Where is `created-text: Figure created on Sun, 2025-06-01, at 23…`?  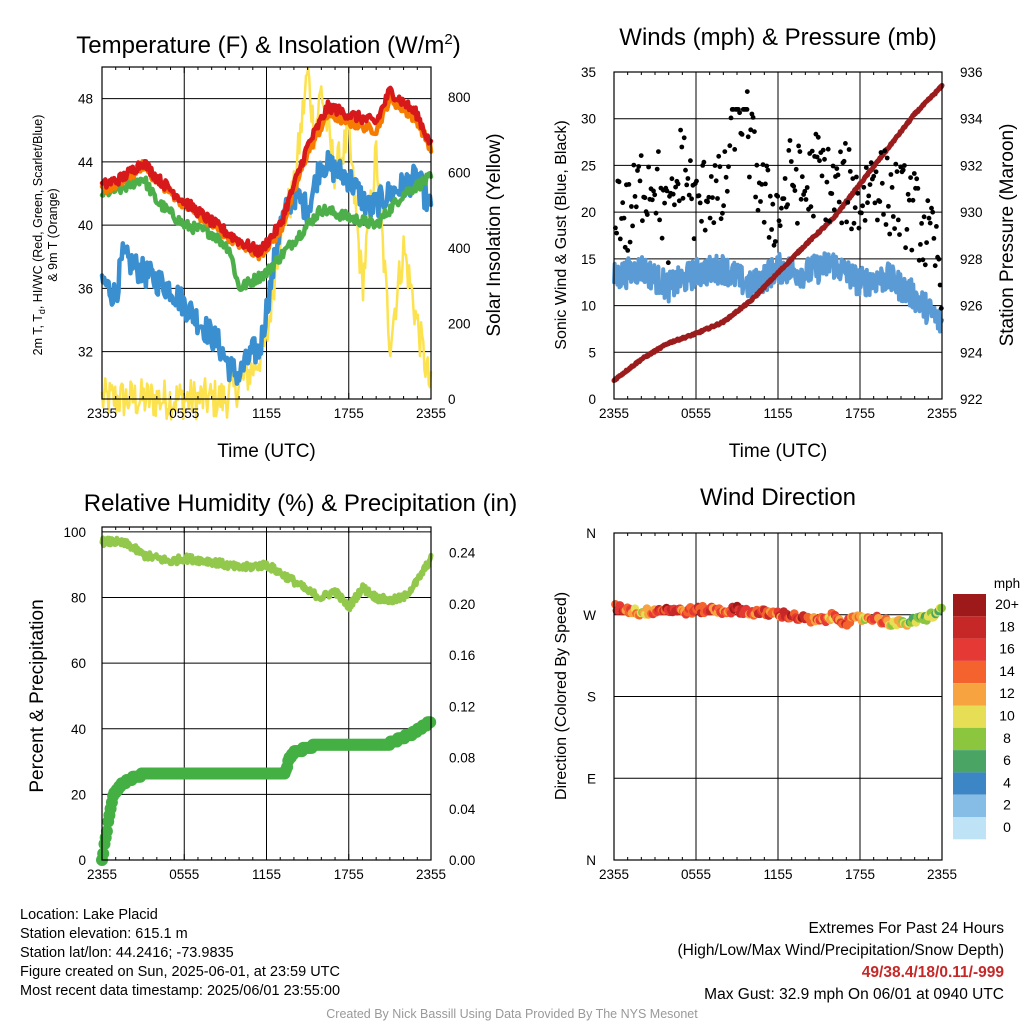
created-text: Figure created on Sun, 2025-06-01, at 23… is located at coordinates (180, 972).